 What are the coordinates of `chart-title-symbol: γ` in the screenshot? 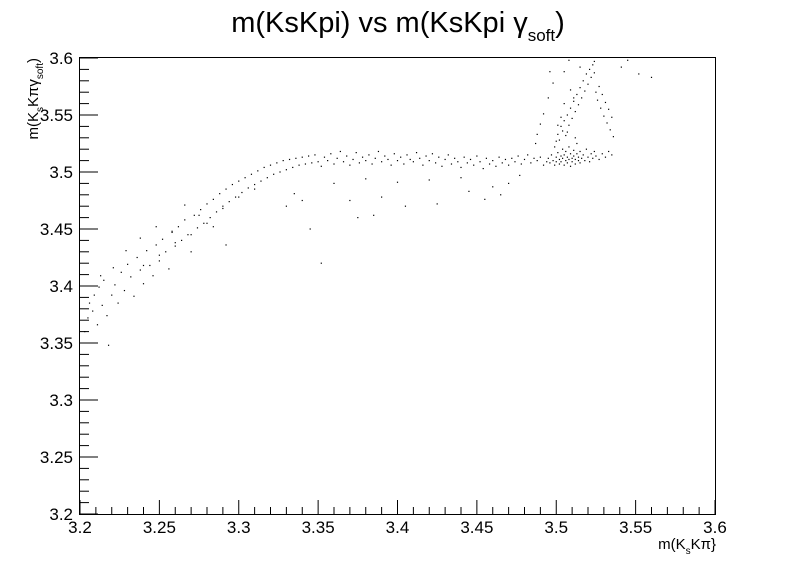 It's located at (520, 23).